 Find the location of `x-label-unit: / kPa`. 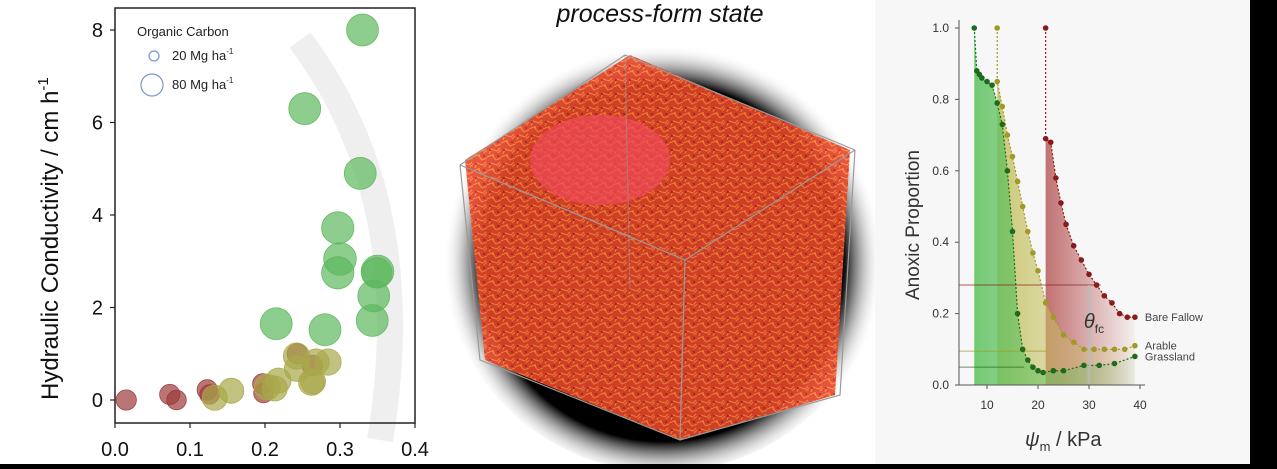

x-label-unit: / kPa is located at coordinates (1076, 440).